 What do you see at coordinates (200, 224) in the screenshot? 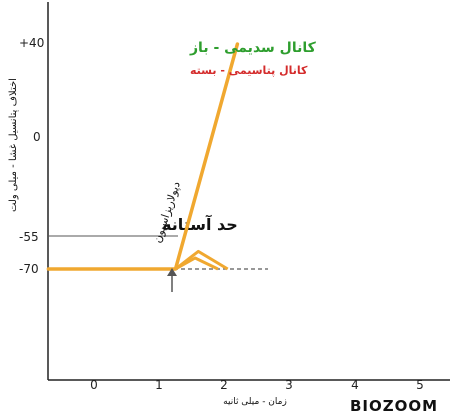
I see `threshold-label: حد آستانه` at bounding box center [200, 224].